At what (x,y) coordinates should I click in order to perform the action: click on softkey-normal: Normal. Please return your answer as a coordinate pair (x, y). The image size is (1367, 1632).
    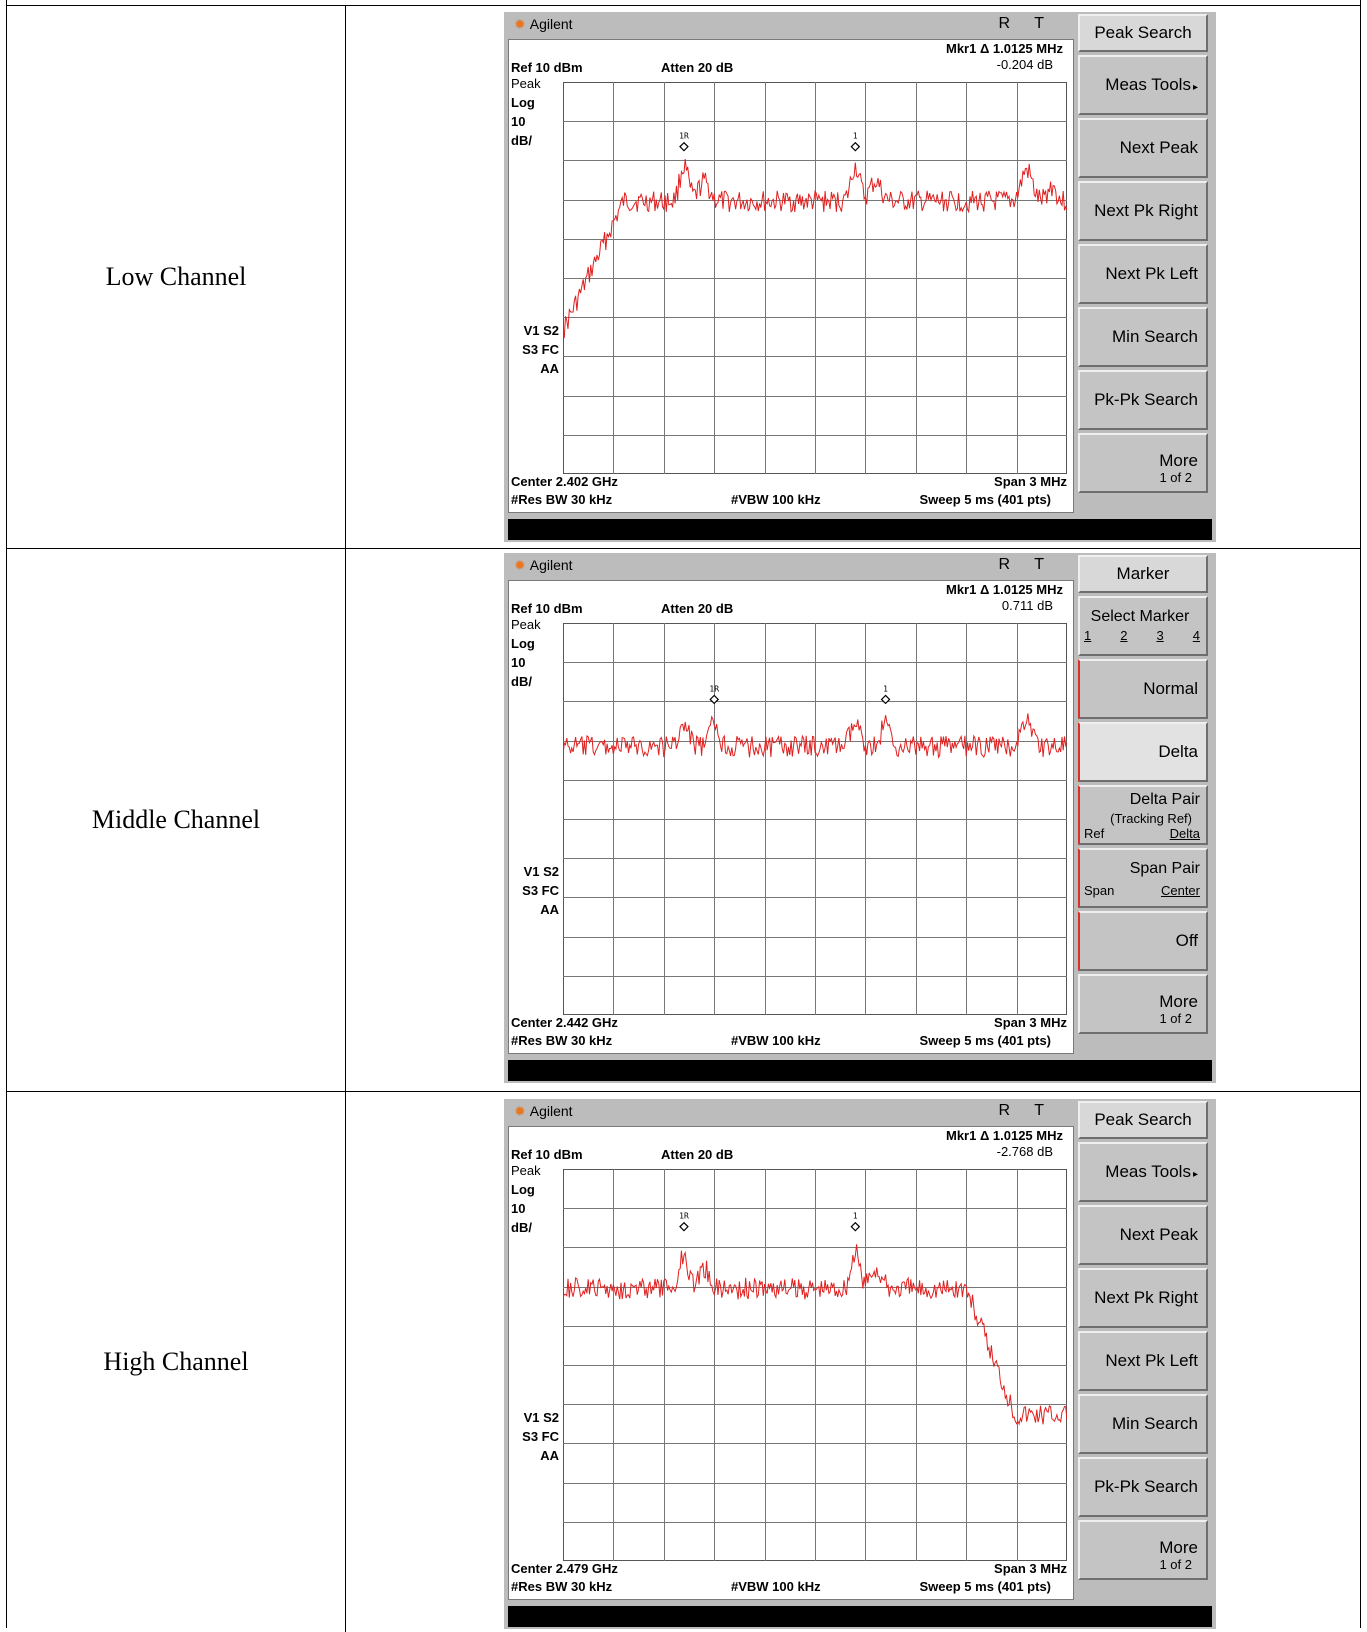
    Looking at the image, I should click on (1143, 689).